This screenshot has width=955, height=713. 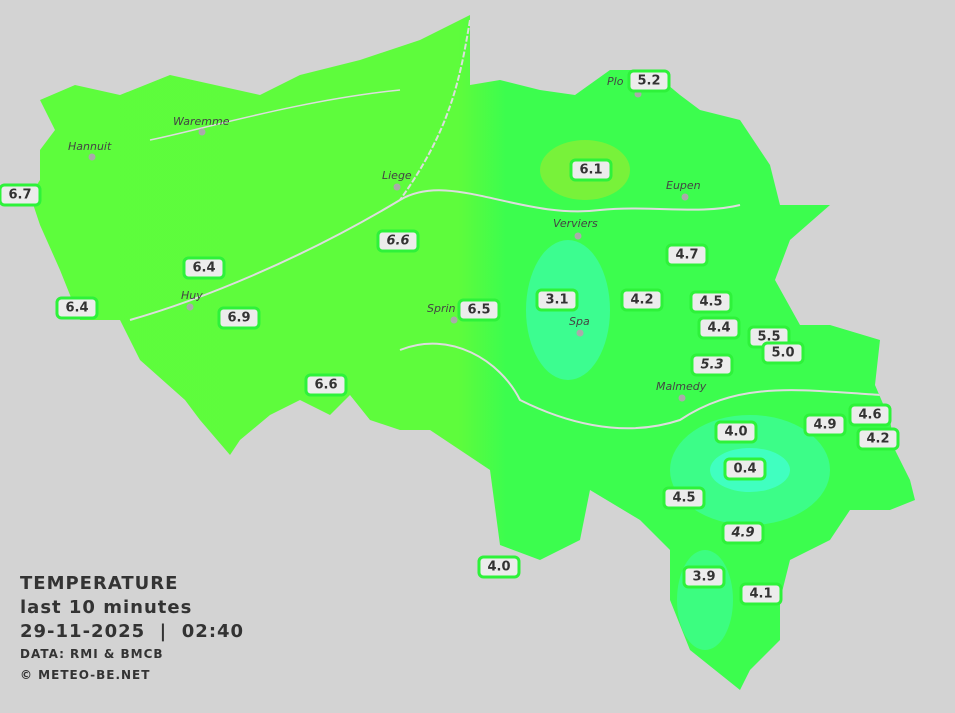 What do you see at coordinates (870, 415) in the screenshot?
I see `temperature-label: 4.6` at bounding box center [870, 415].